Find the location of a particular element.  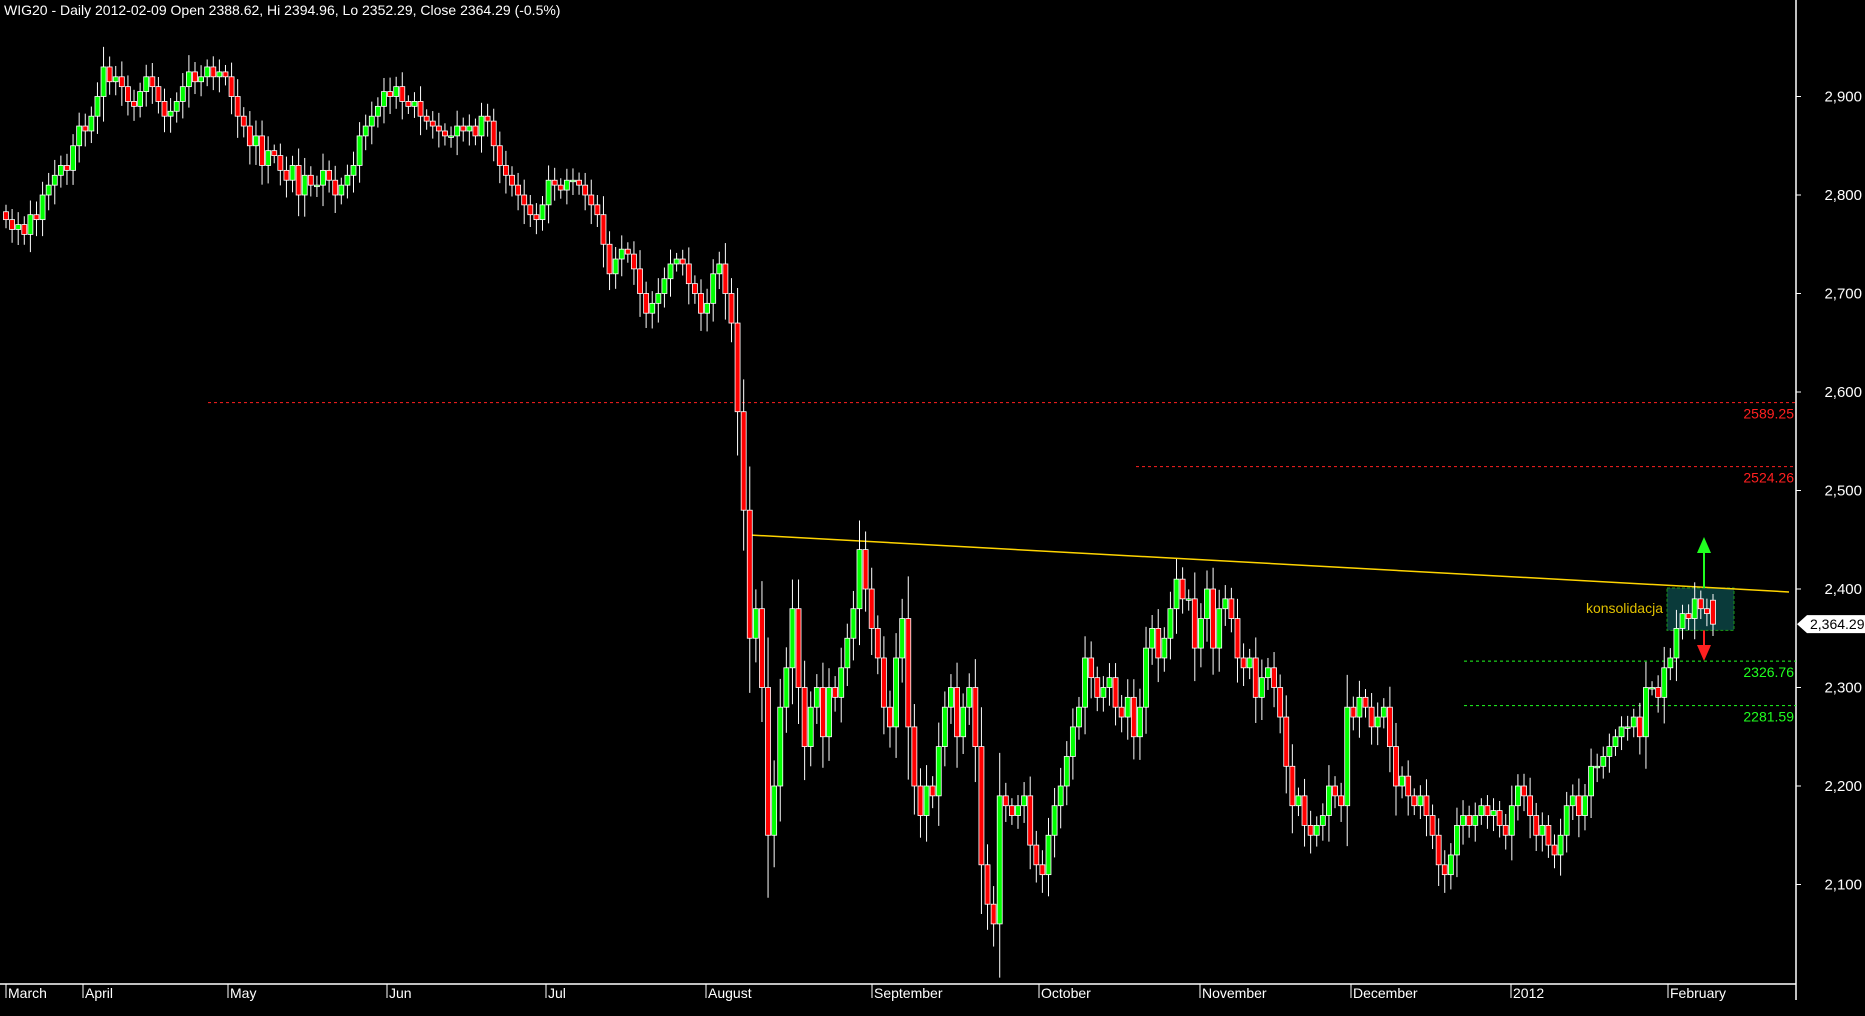

x-month-label: April is located at coordinates (99, 993).